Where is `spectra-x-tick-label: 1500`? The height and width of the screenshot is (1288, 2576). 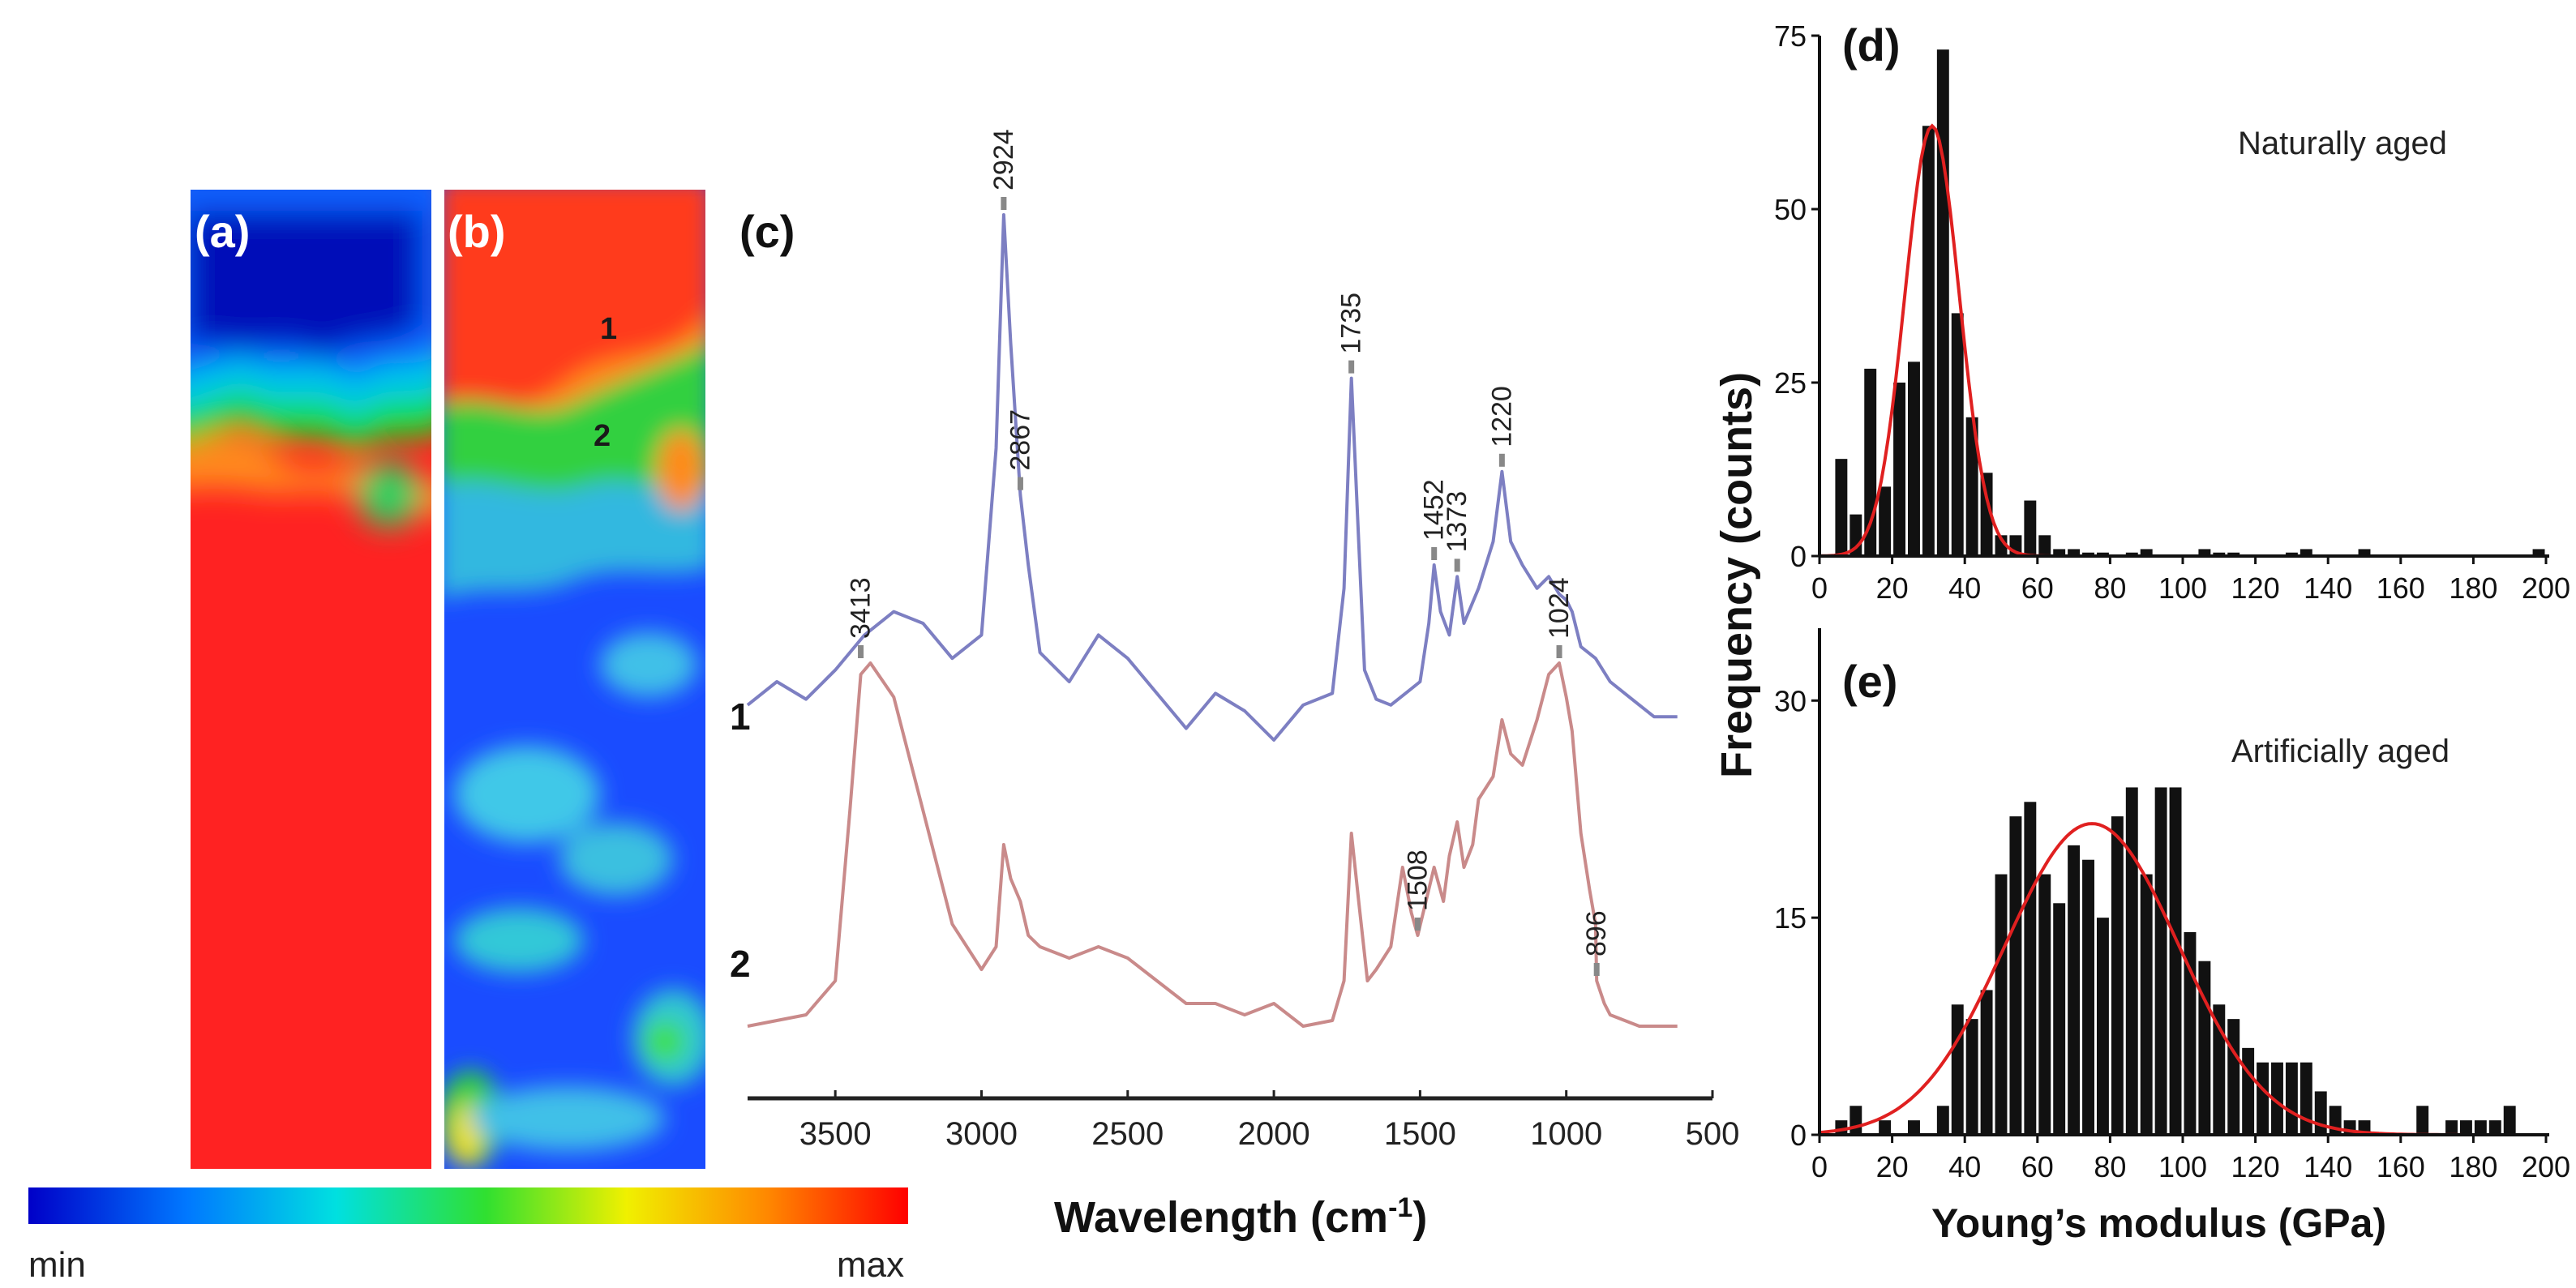
spectra-x-tick-label: 1500 is located at coordinates (1420, 1134).